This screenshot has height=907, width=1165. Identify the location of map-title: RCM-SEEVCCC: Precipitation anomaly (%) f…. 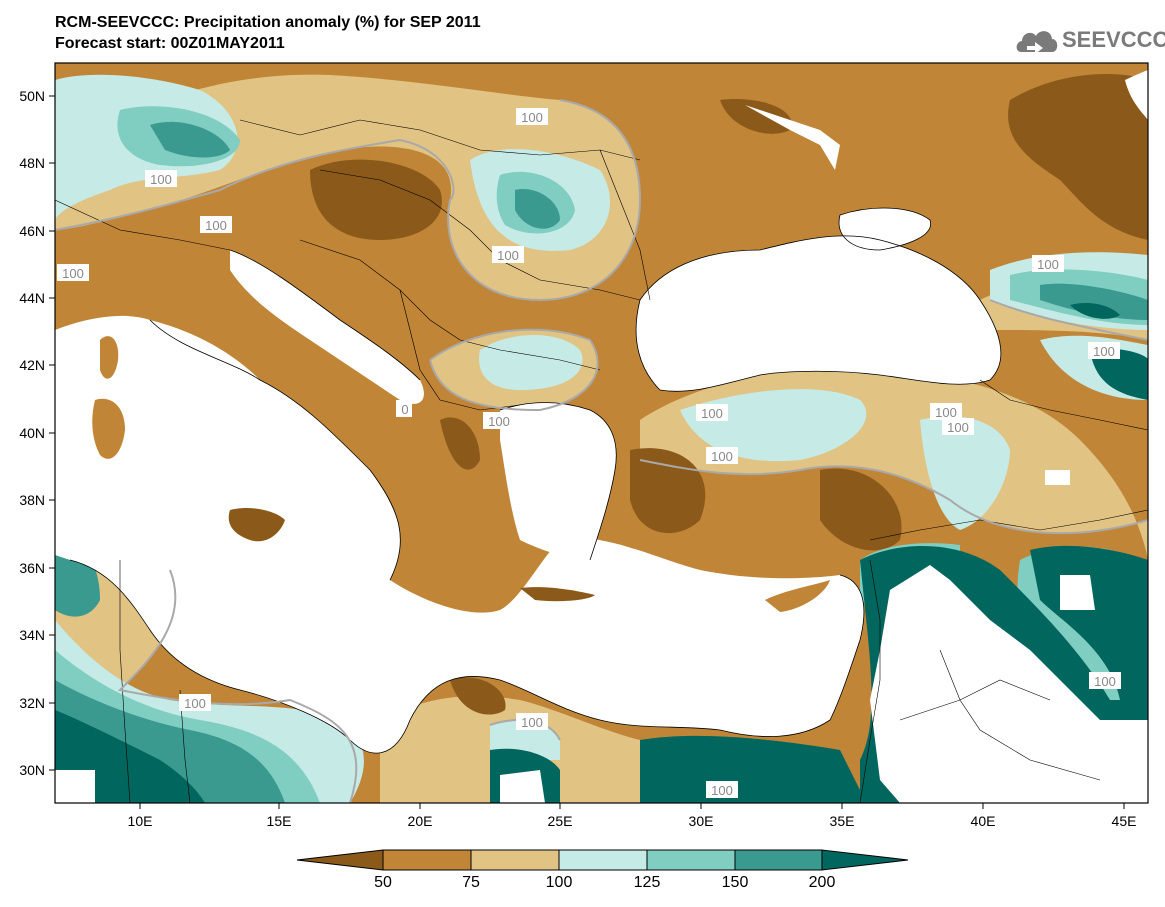
(268, 22).